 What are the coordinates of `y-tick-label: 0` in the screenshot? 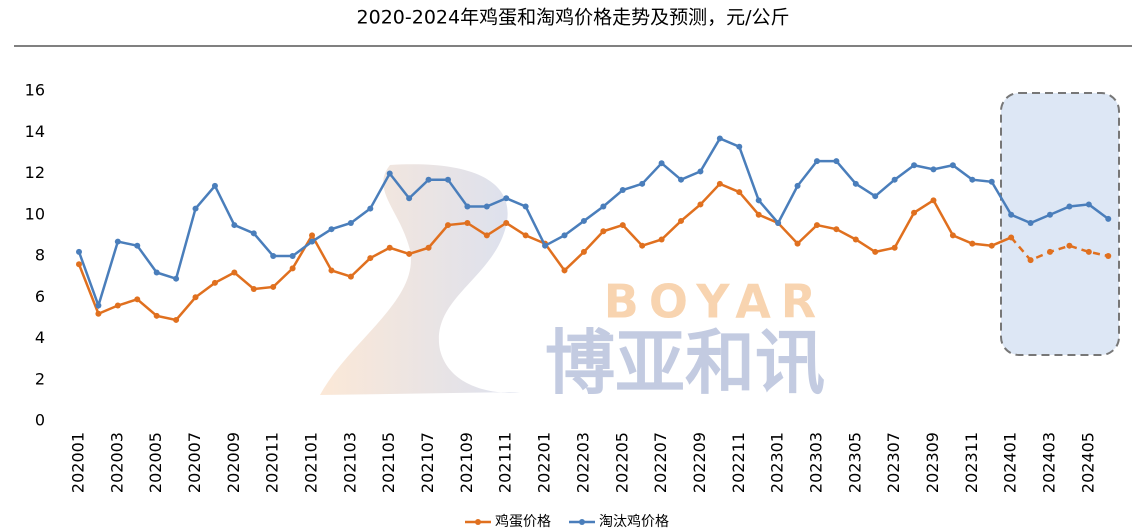 It's located at (40, 420).